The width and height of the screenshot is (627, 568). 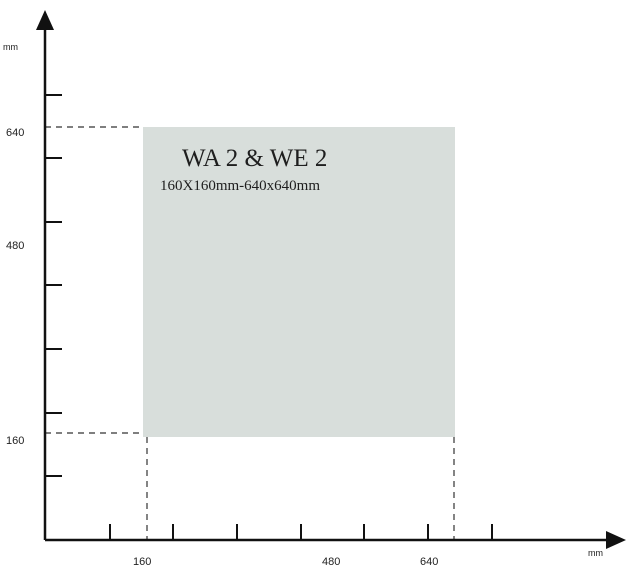 What do you see at coordinates (429, 562) in the screenshot?
I see `x-tick-label-640: 640` at bounding box center [429, 562].